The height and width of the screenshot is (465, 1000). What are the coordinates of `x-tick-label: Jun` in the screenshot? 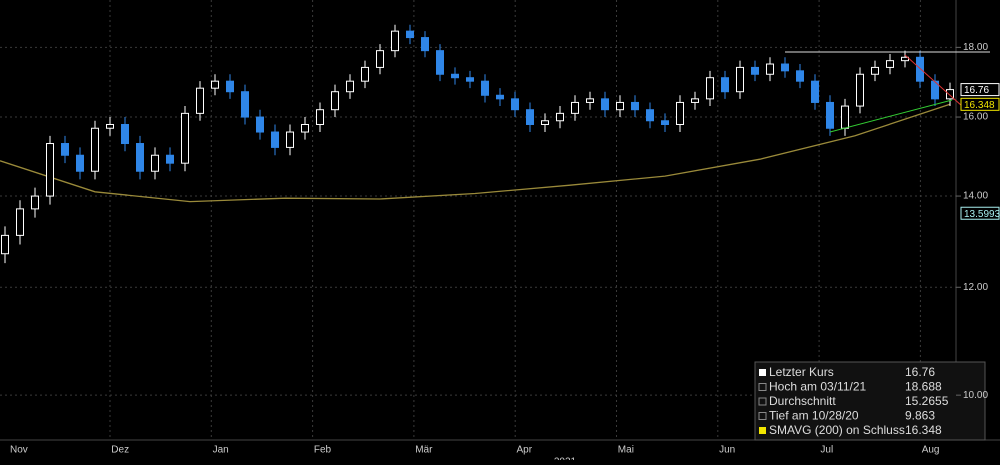 It's located at (727, 450).